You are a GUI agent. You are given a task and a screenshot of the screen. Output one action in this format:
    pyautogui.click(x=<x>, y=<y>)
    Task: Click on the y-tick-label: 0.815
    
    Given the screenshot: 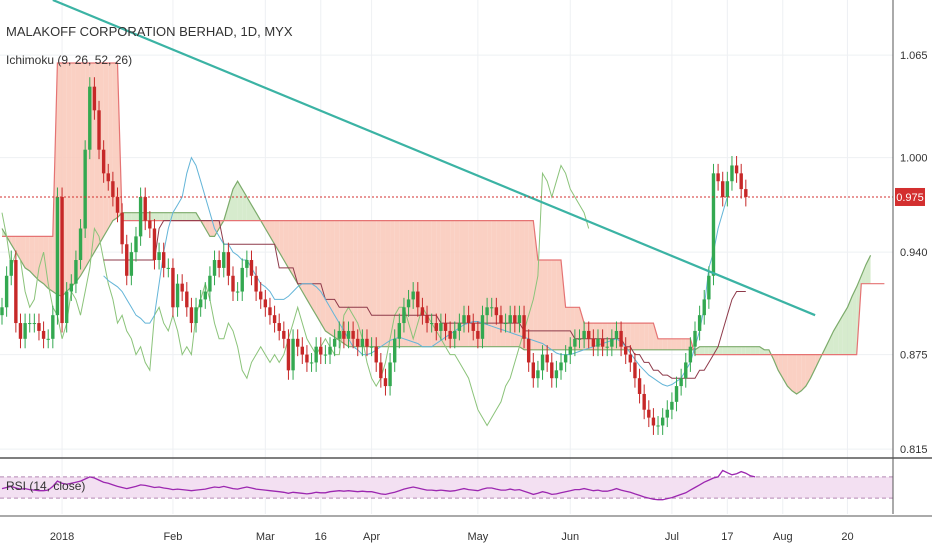 What is the action you would take?
    pyautogui.click(x=914, y=450)
    